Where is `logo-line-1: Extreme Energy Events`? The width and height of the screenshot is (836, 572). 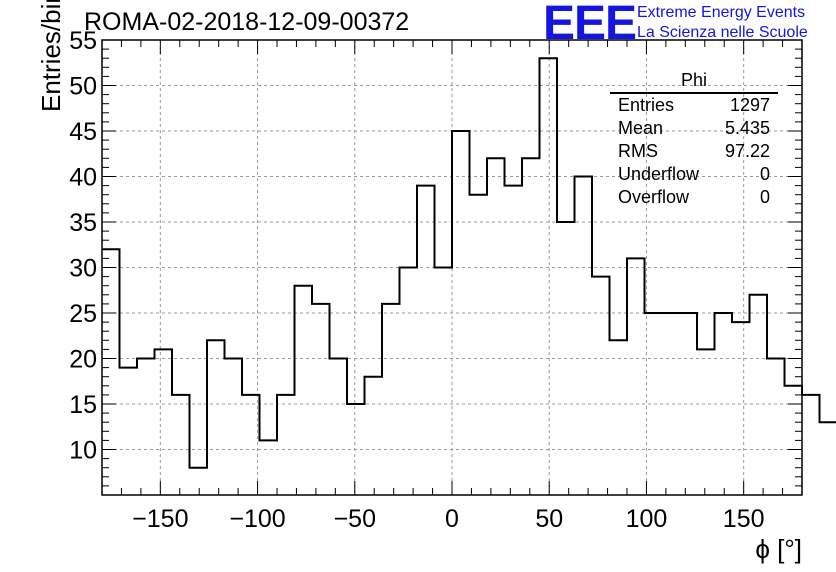
logo-line-1: Extreme Energy Events is located at coordinates (721, 12).